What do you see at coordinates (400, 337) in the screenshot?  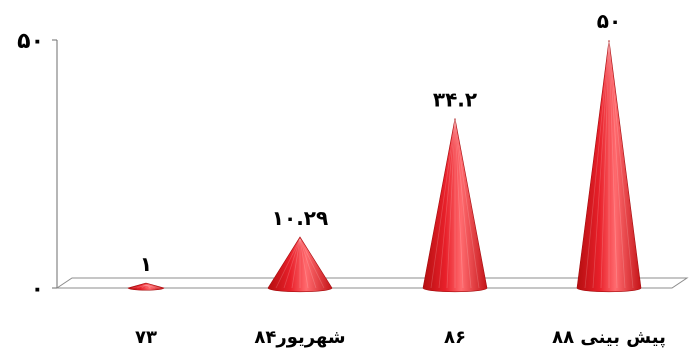 I see `category-labels: ۷۳ شهریور۸۴ ۸۶ پیش بینی ۸۸` at bounding box center [400, 337].